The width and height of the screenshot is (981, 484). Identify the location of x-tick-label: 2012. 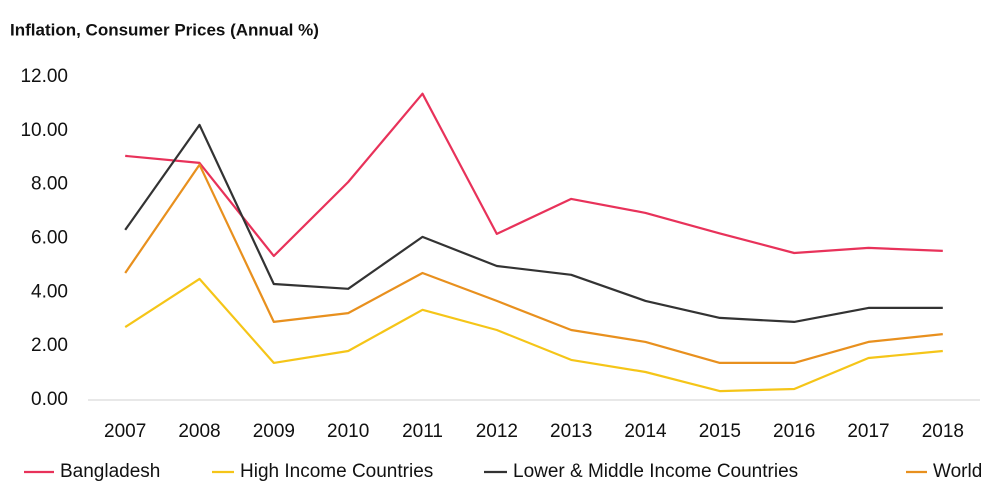
(497, 431).